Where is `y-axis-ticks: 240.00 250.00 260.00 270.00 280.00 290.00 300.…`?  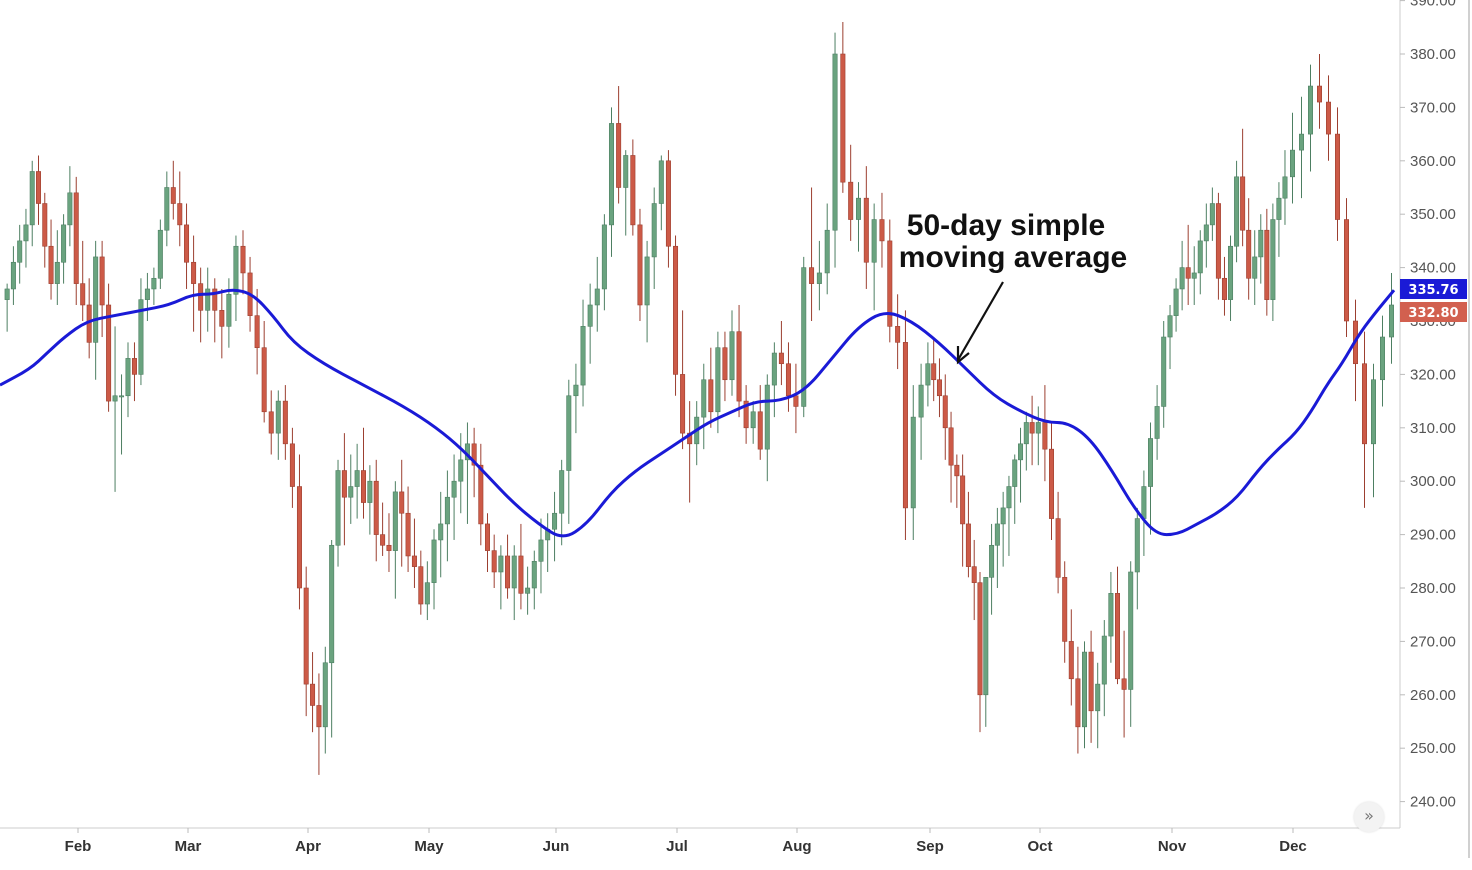 y-axis-ticks: 240.00 250.00 260.00 270.00 280.00 290.00 300.… is located at coordinates (1428, 405).